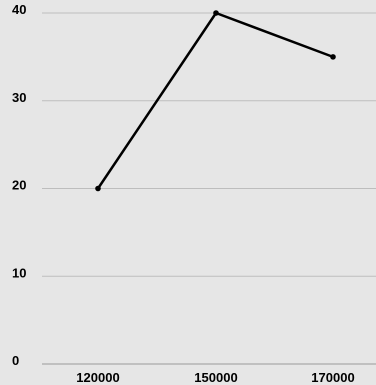 This screenshot has height=385, width=376. Describe the element at coordinates (19, 185) in the screenshot. I see `y-tick-label: 20` at that location.